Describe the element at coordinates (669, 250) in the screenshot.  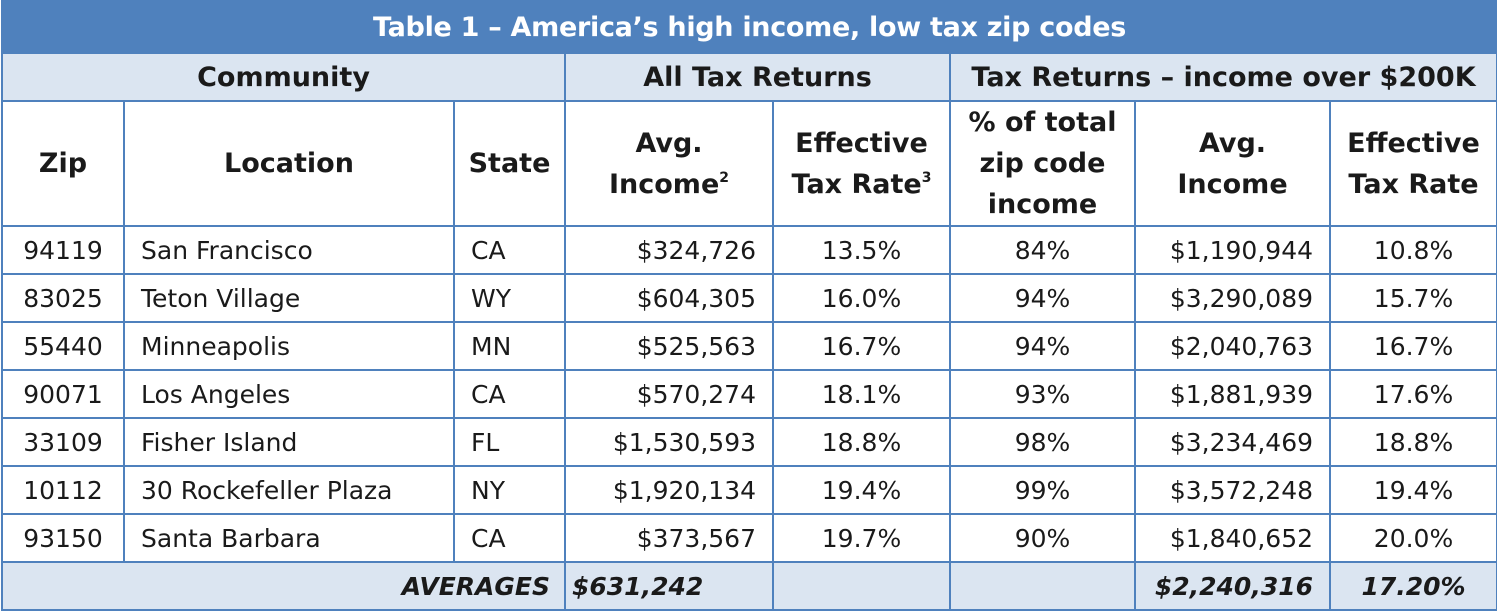
I see `cell-avg-income: $324,726` at that location.